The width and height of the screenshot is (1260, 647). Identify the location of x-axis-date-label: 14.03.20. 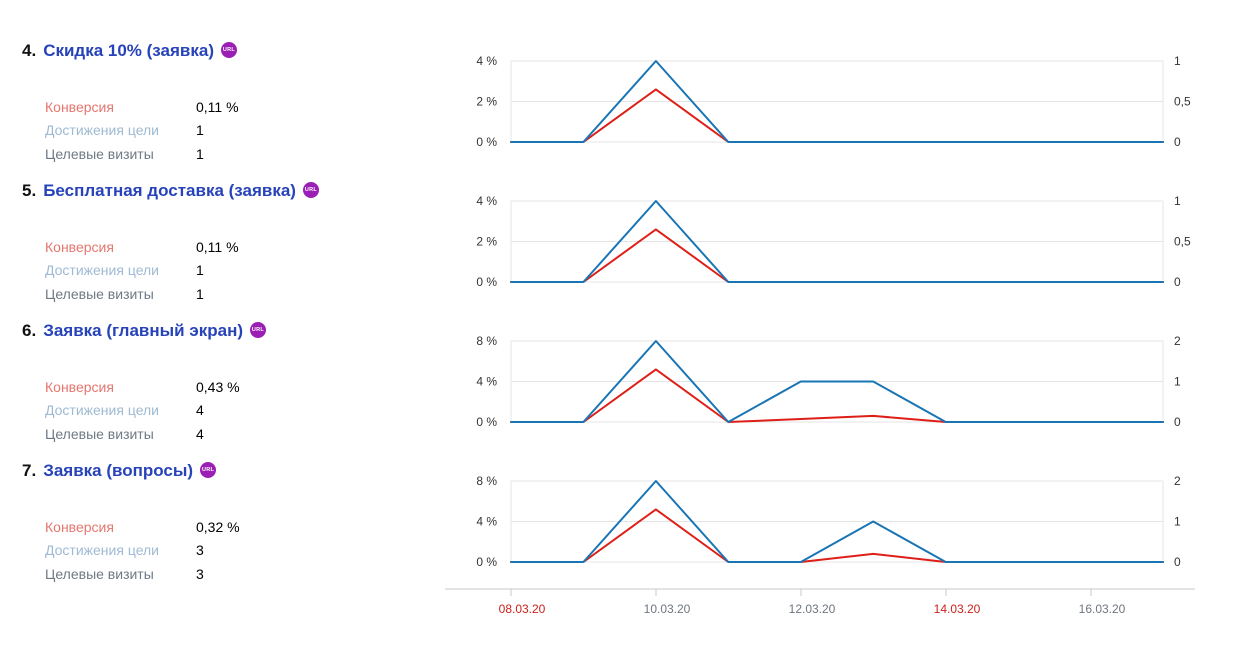
(957, 609).